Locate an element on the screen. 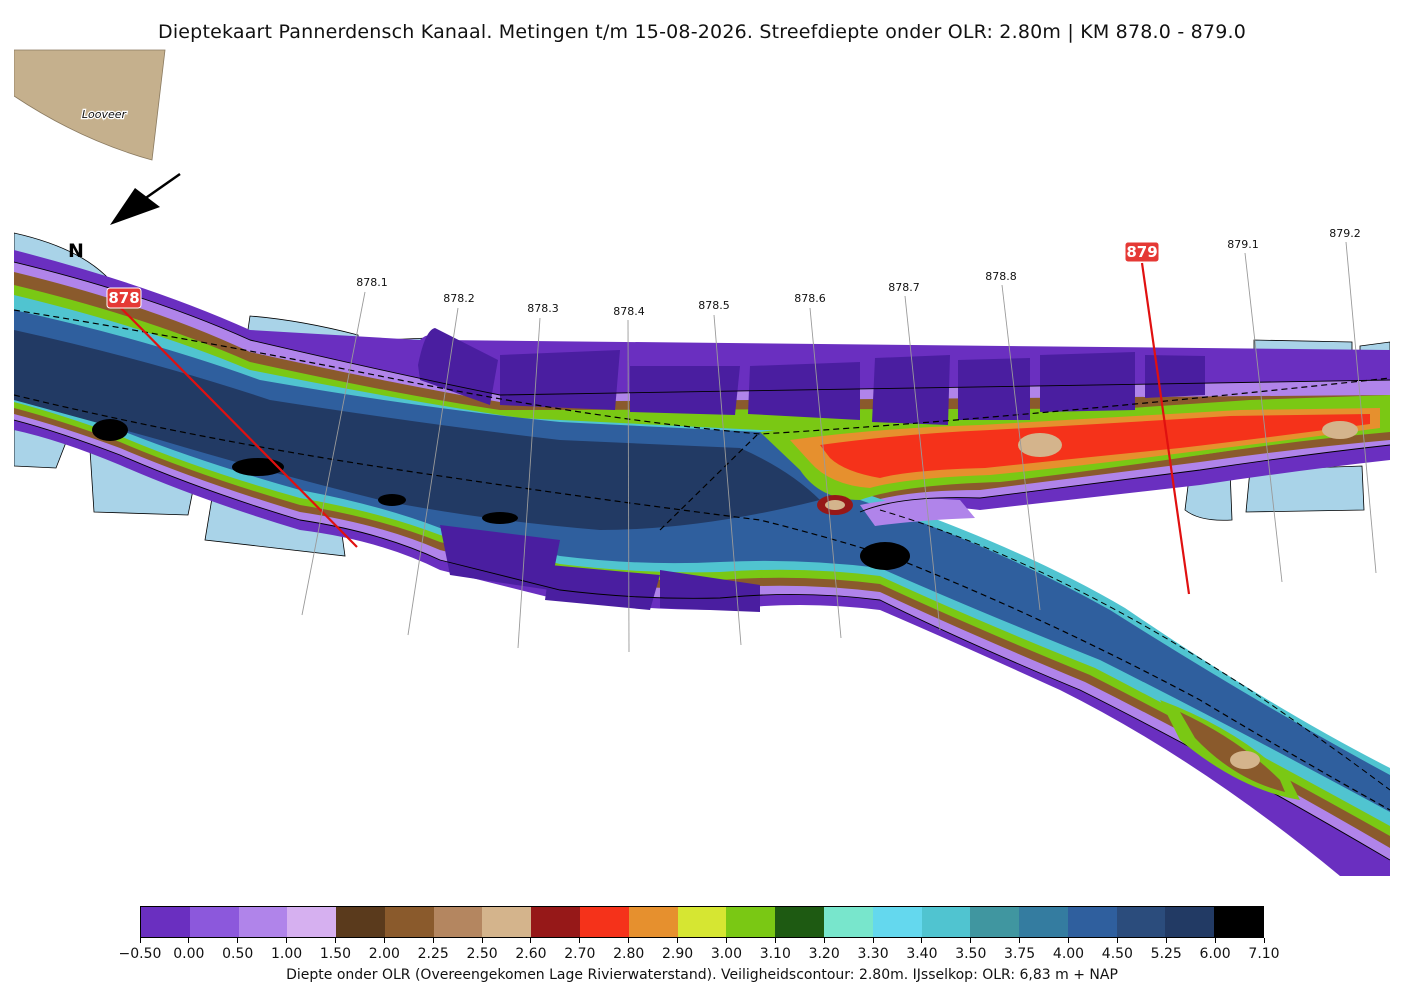 The height and width of the screenshot is (996, 1404). km-label: 878.8 is located at coordinates (1001, 276).